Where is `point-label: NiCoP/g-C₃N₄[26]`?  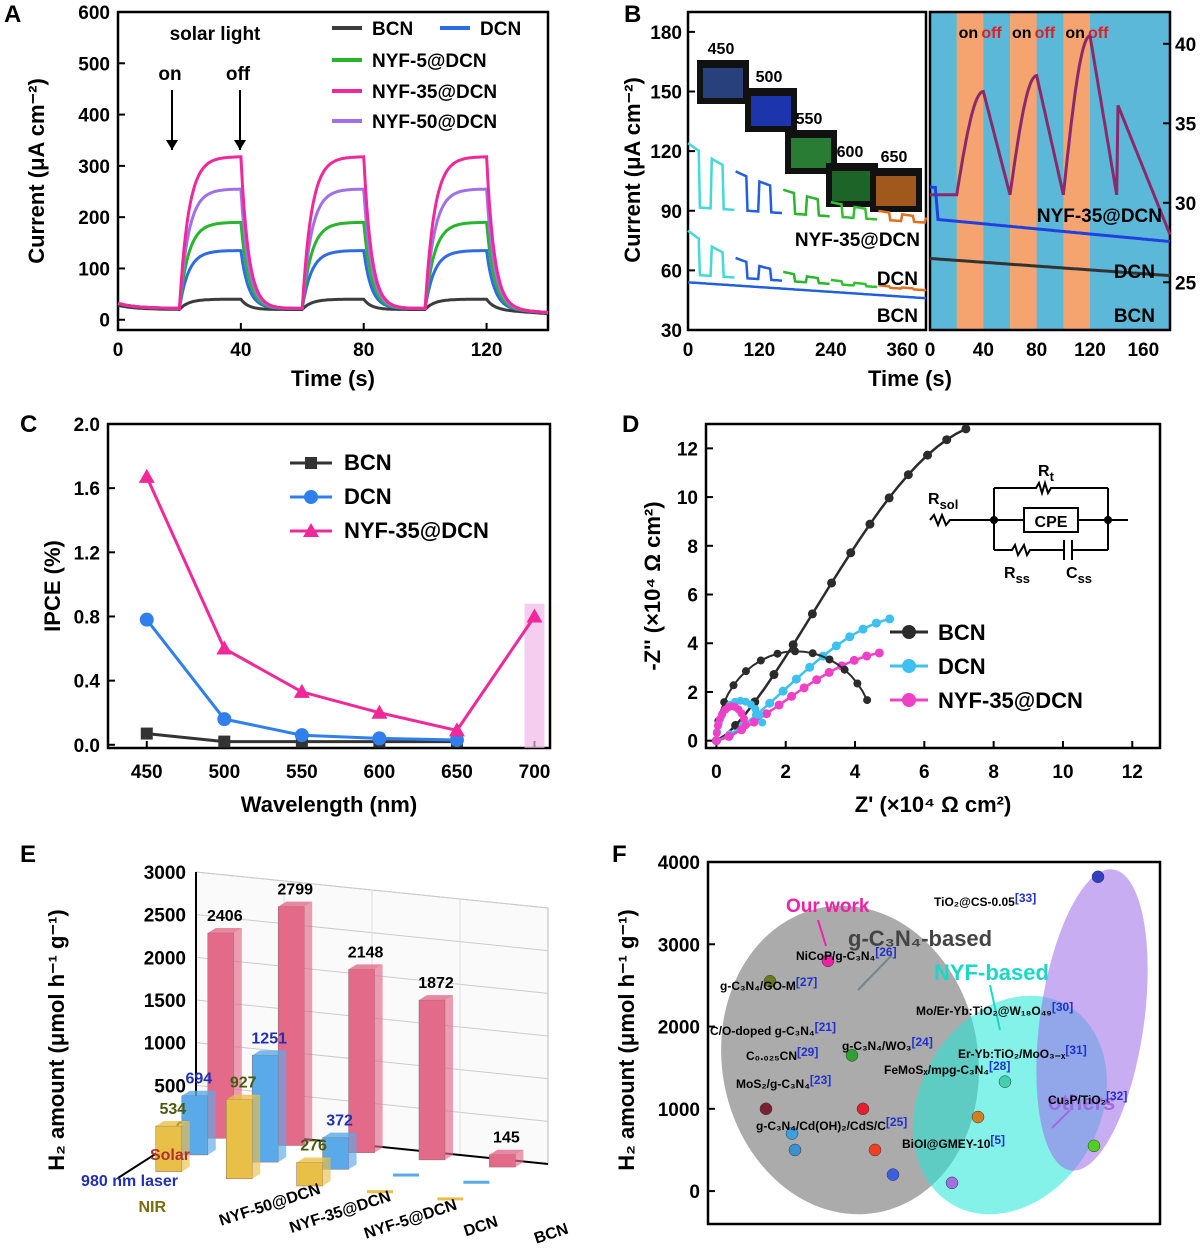
point-label: NiCoP/g-C₃N₄[26] is located at coordinates (846, 954).